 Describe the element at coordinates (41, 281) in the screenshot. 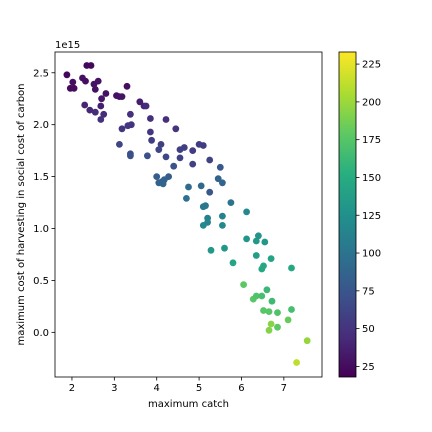

I see `y-tick-label: 0.5` at that location.